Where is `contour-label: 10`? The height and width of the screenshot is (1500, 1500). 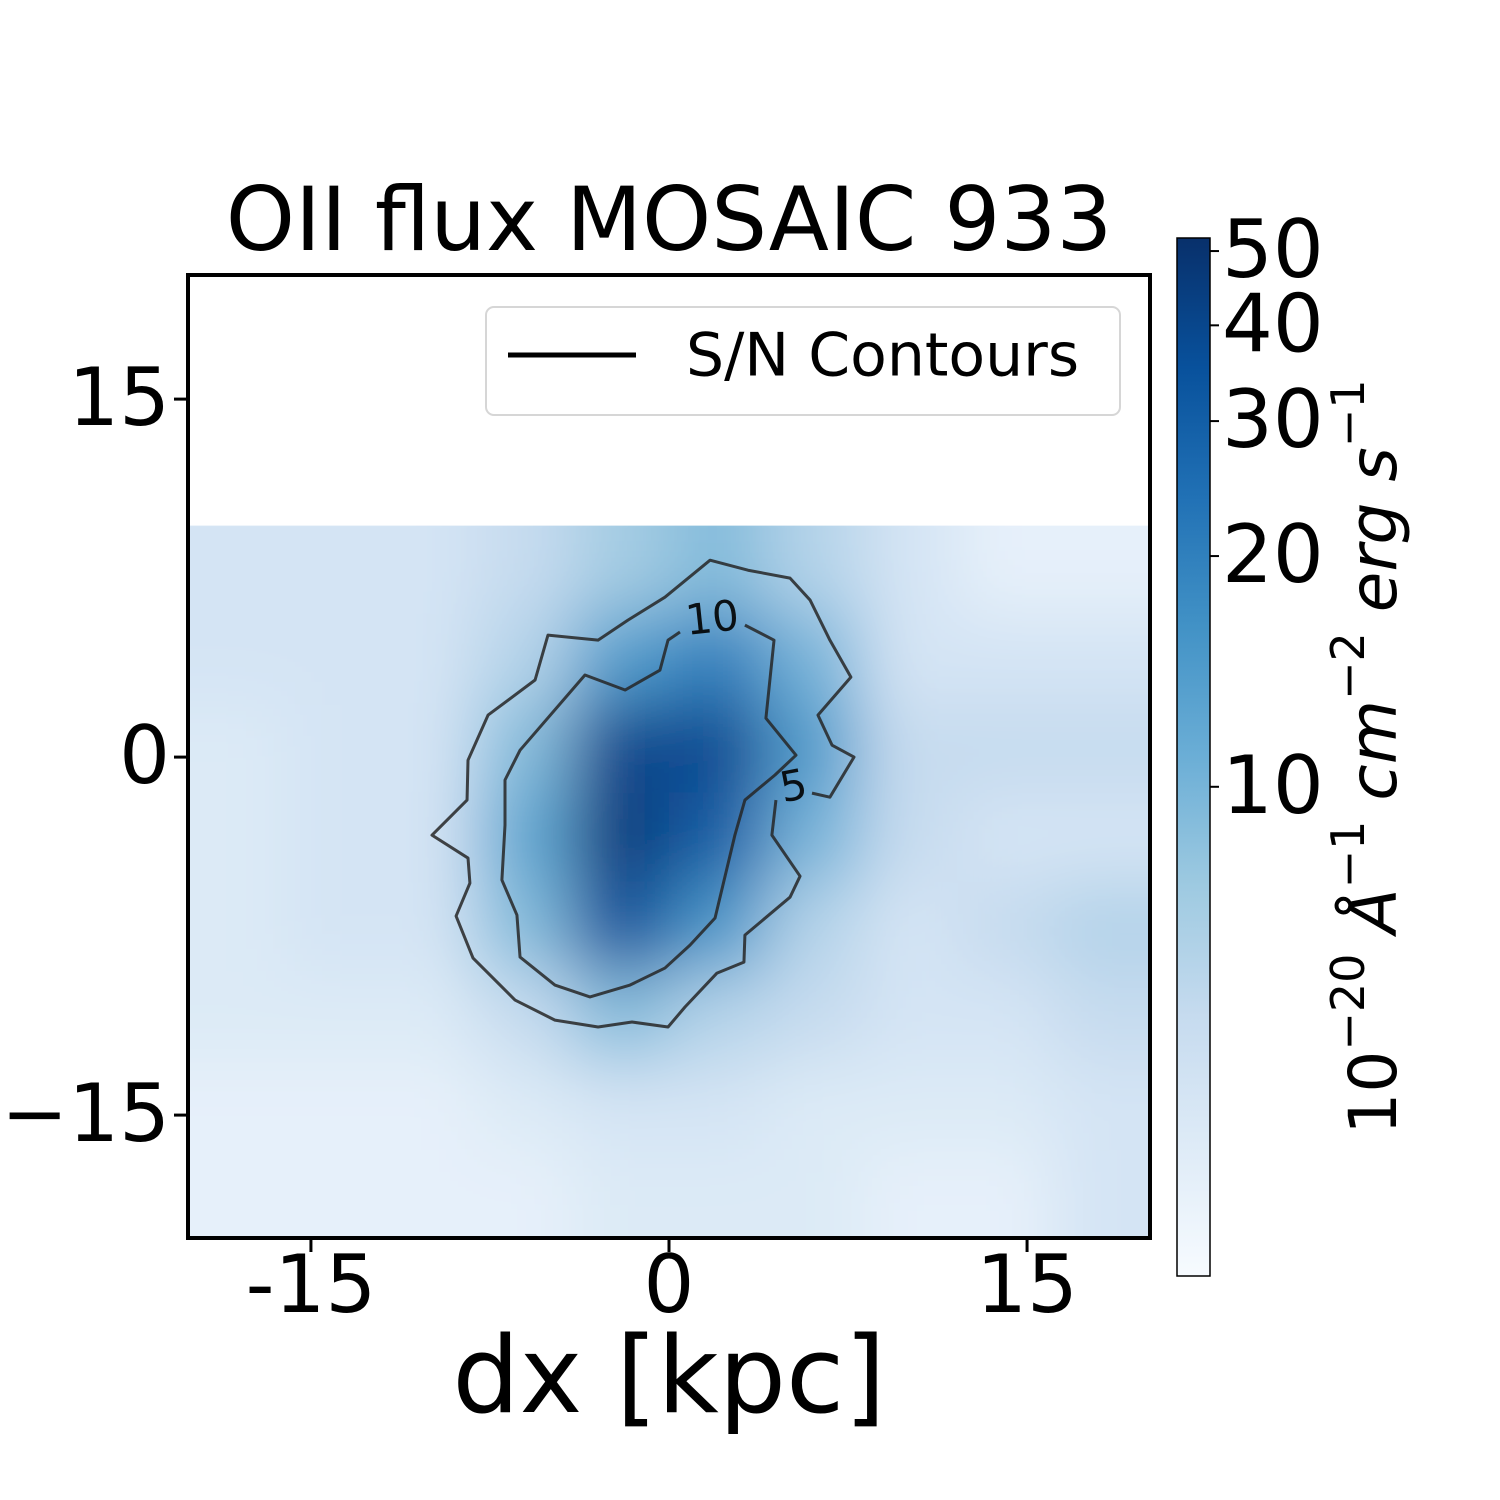
contour-label: 10 is located at coordinates (712, 617).